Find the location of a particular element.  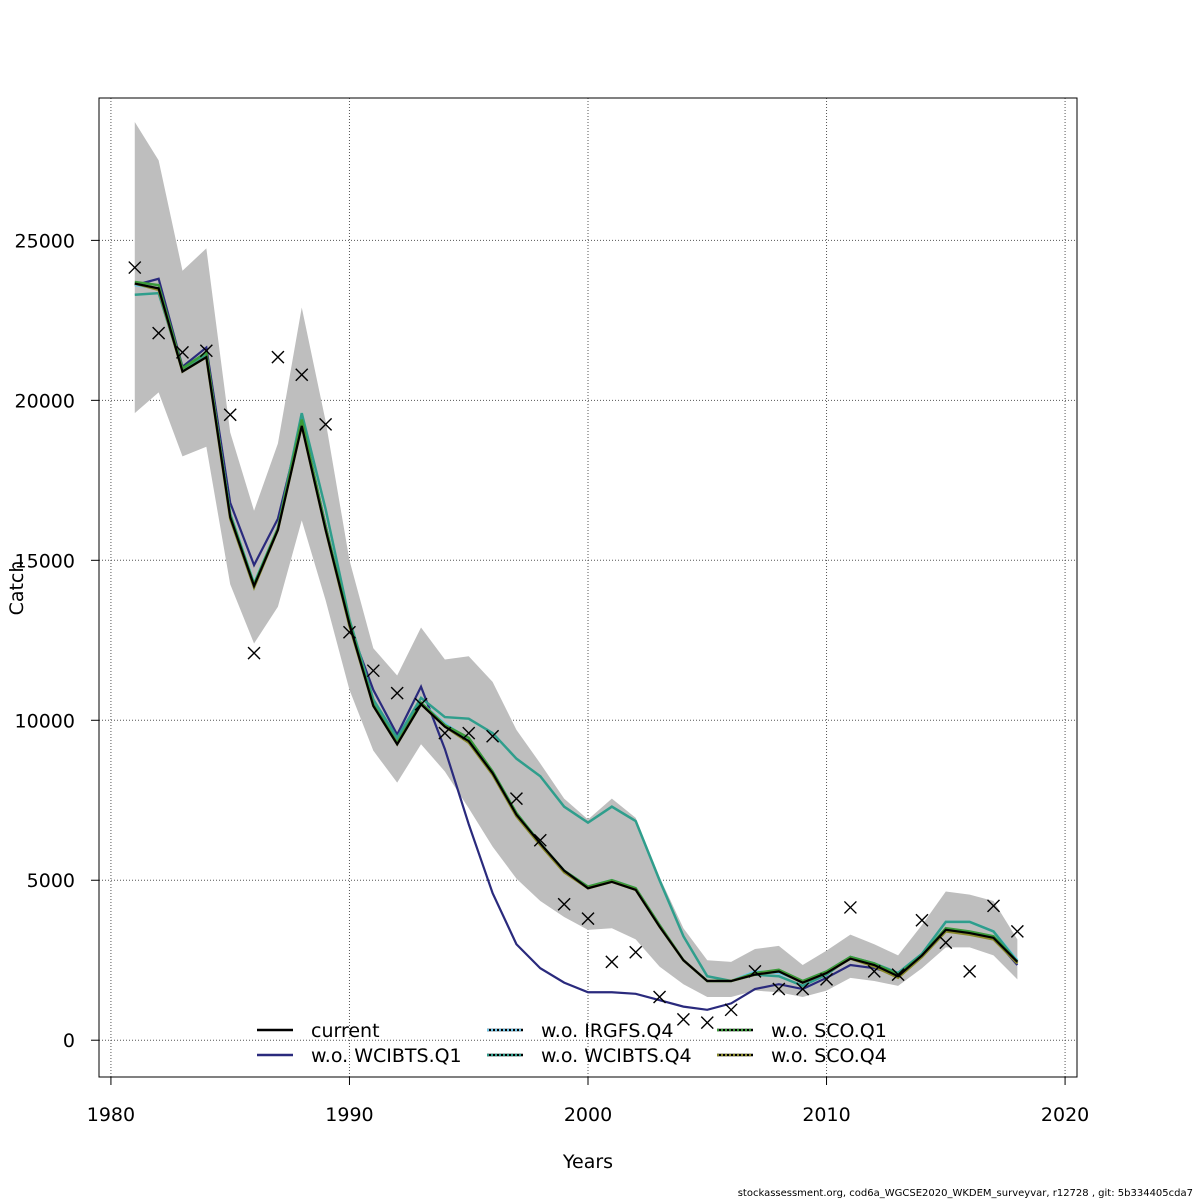

x-tick-label: 1990 is located at coordinates (349, 1115).